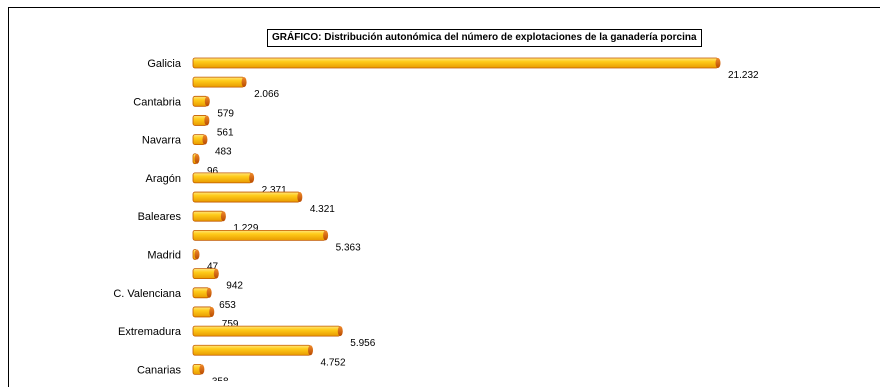 Image resolution: width=880 pixels, height=387 pixels. I want to click on bar-value-label: 942, so click(234, 286).